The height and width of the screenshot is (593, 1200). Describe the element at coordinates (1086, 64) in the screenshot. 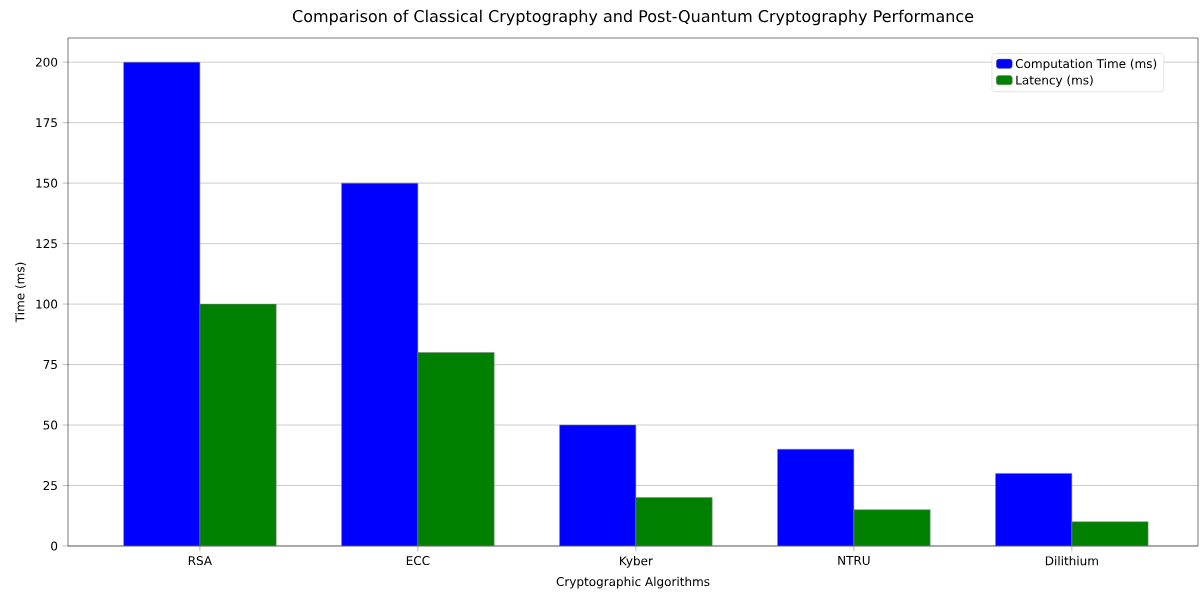

I see `legend-label: Computation Time (ms)` at that location.